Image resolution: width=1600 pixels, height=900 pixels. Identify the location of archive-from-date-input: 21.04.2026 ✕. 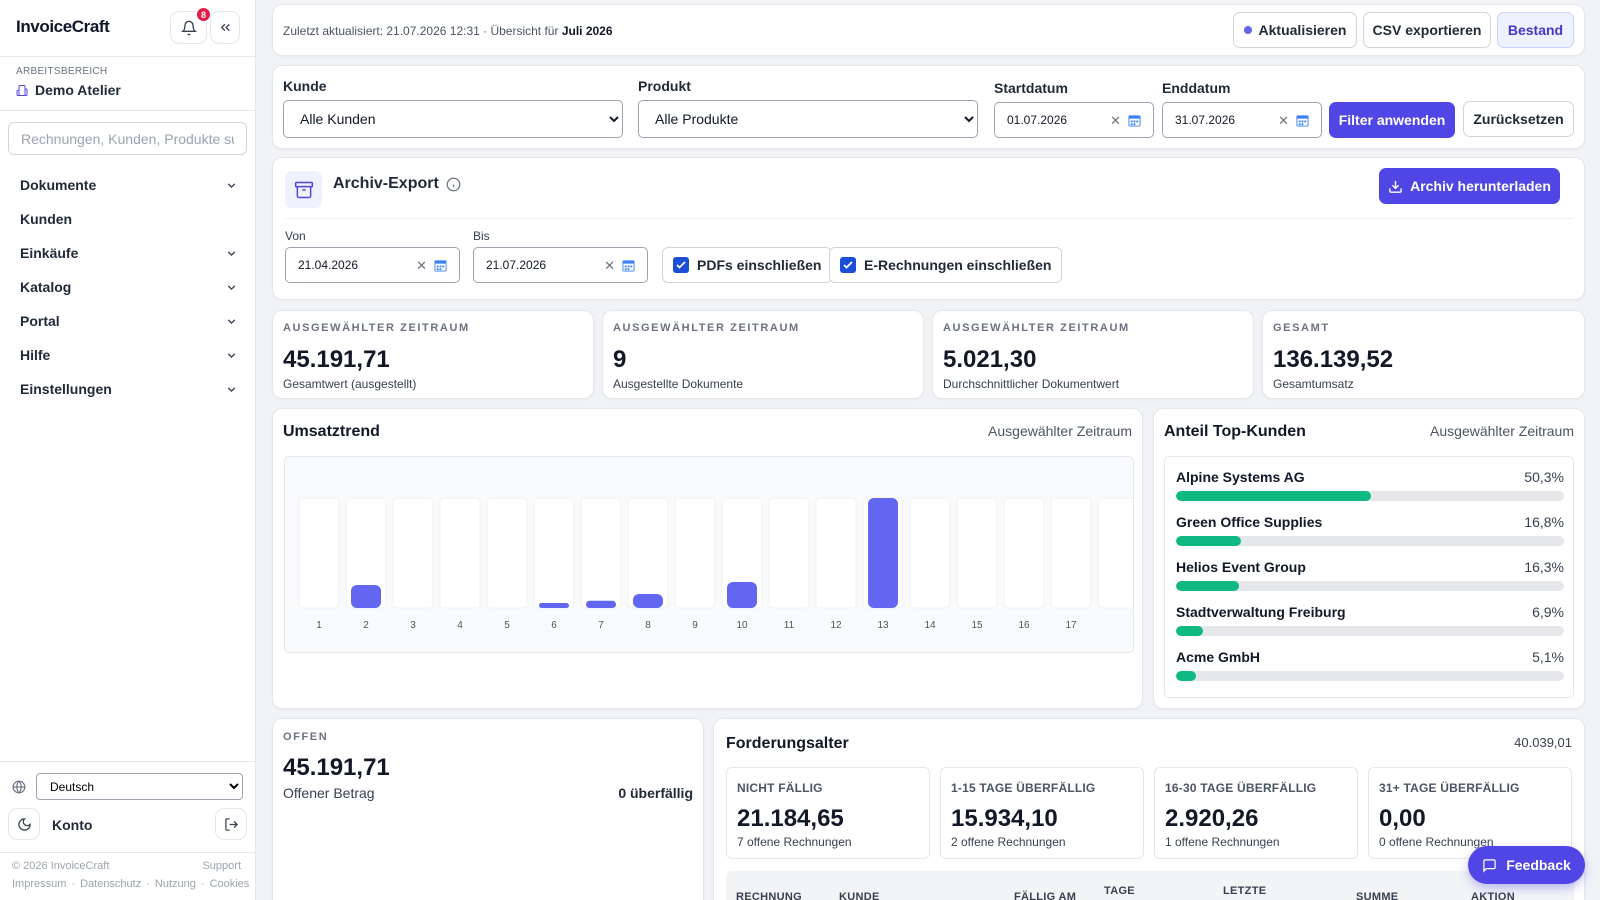
(372, 265).